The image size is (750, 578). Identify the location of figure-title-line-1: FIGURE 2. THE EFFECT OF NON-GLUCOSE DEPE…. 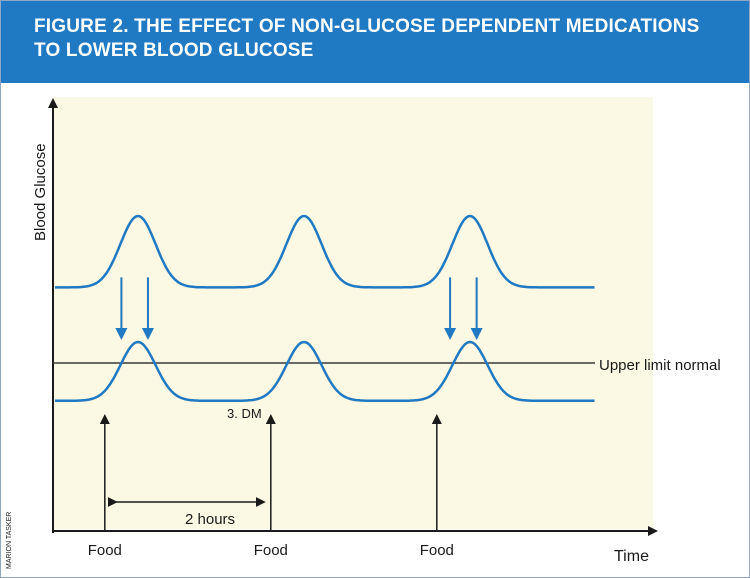
(367, 26).